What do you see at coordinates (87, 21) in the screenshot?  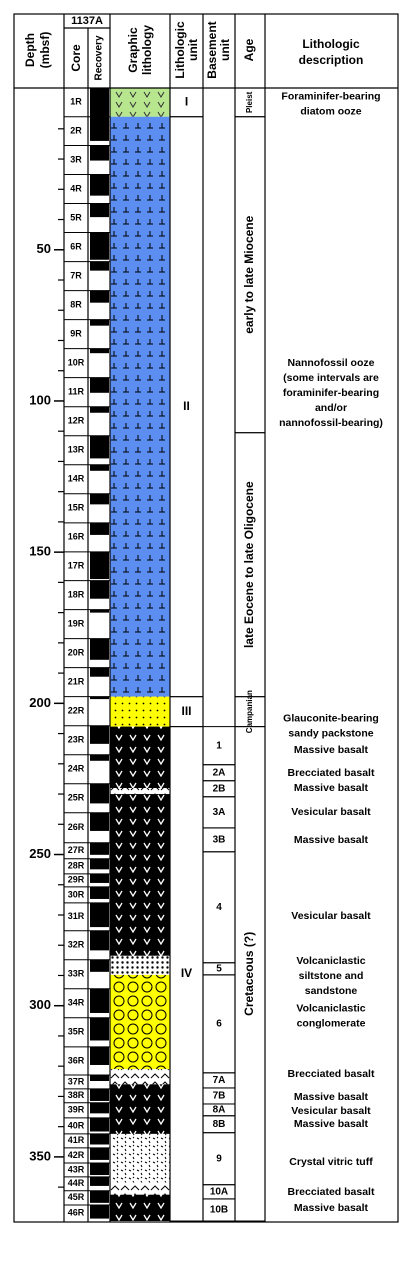 I see `hole-label: 1137A` at bounding box center [87, 21].